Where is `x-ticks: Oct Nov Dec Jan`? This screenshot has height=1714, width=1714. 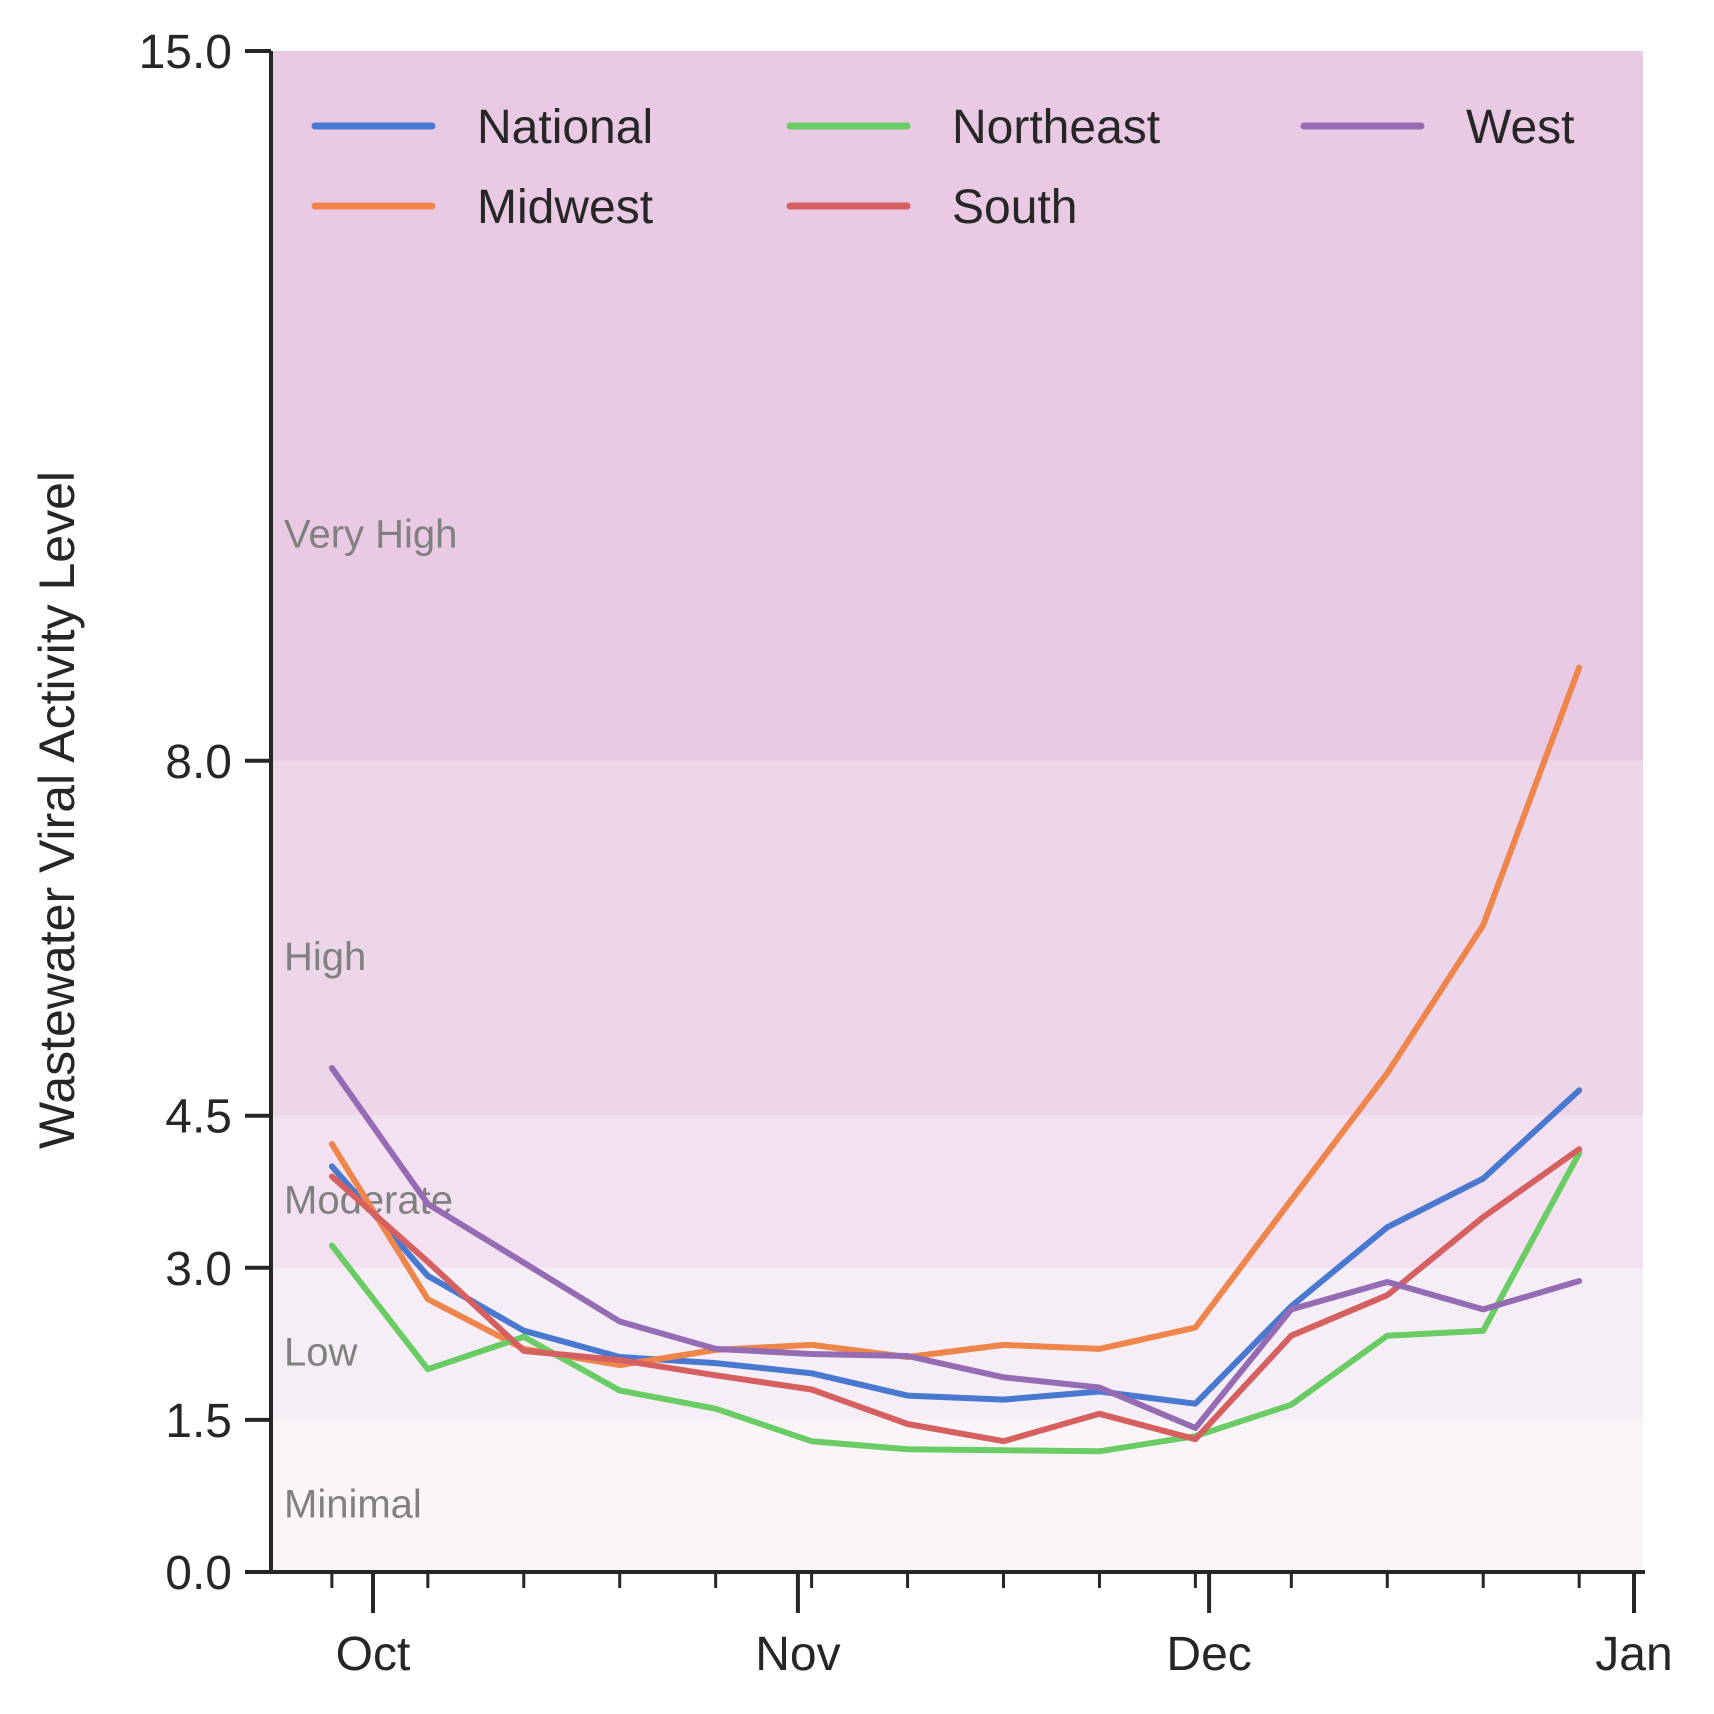
x-ticks: Oct Nov Dec Jan is located at coordinates (1001, 1626).